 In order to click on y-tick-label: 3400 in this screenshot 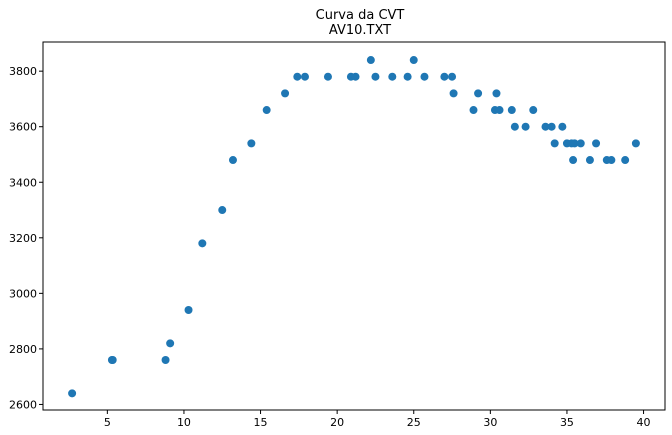, I will do `click(23, 182)`.